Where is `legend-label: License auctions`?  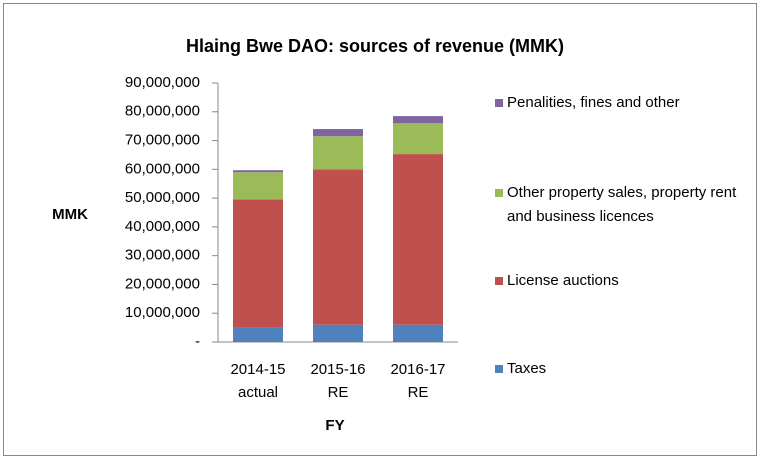 legend-label: License auctions is located at coordinates (563, 280).